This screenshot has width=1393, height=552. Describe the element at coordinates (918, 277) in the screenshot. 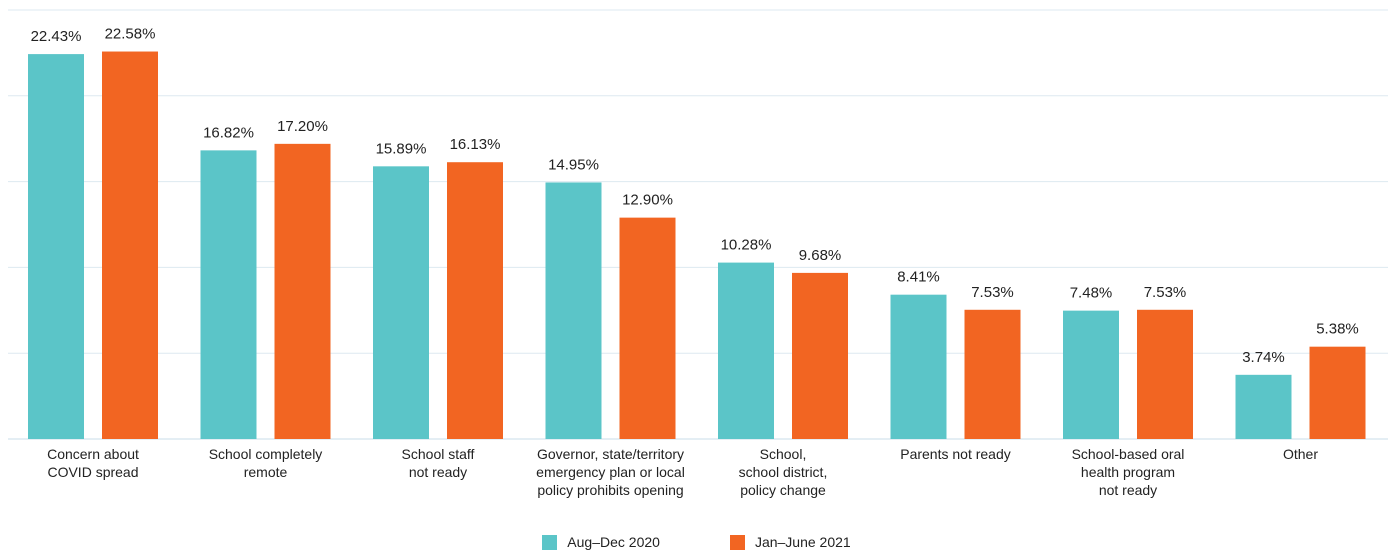

I see `data-label-series-1-cat-6: 8.41%` at that location.